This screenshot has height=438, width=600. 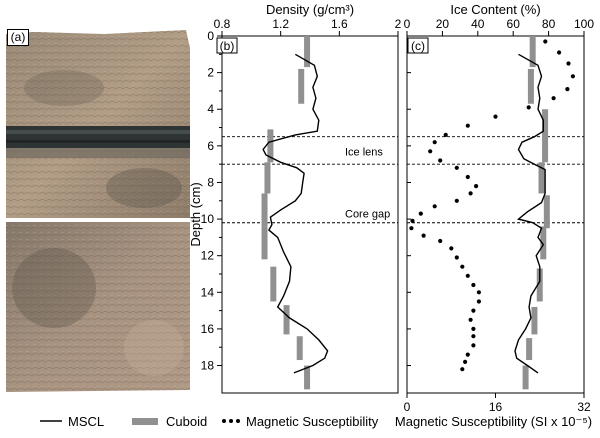 I want to click on legend-cuboid-swatch, so click(x=145, y=421).